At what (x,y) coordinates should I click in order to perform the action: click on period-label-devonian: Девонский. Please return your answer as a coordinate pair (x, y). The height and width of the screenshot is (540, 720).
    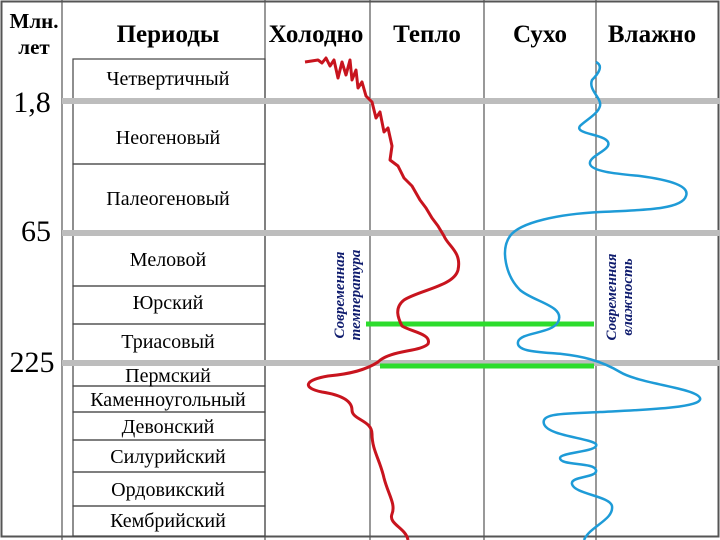
    Looking at the image, I should click on (168, 427).